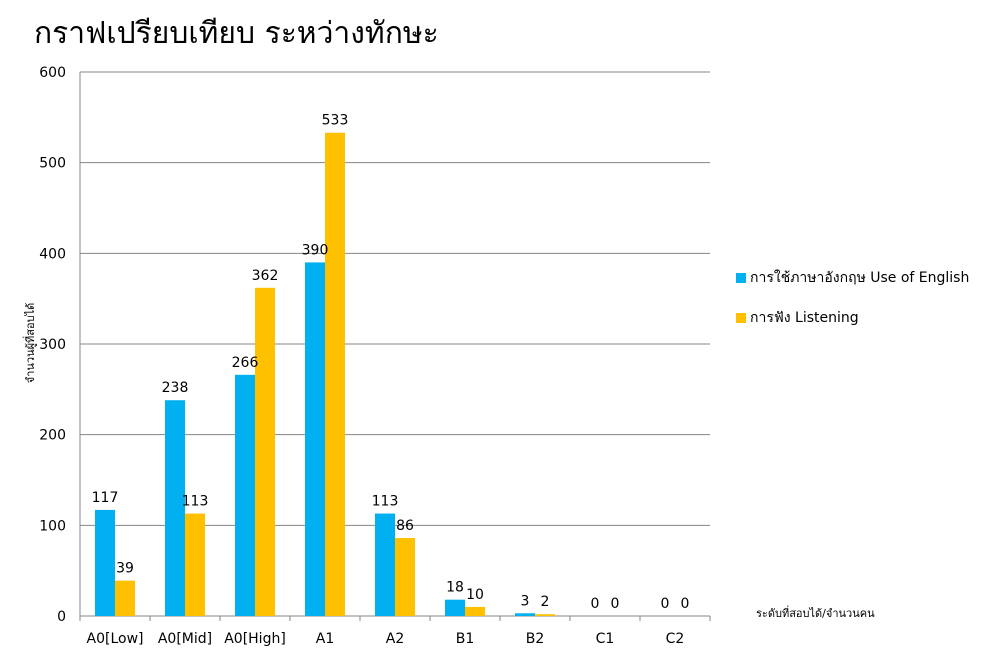 The width and height of the screenshot is (984, 671). I want to click on legend-item: การใช้ภาษาอังกฤษ Use of English, so click(852, 278).